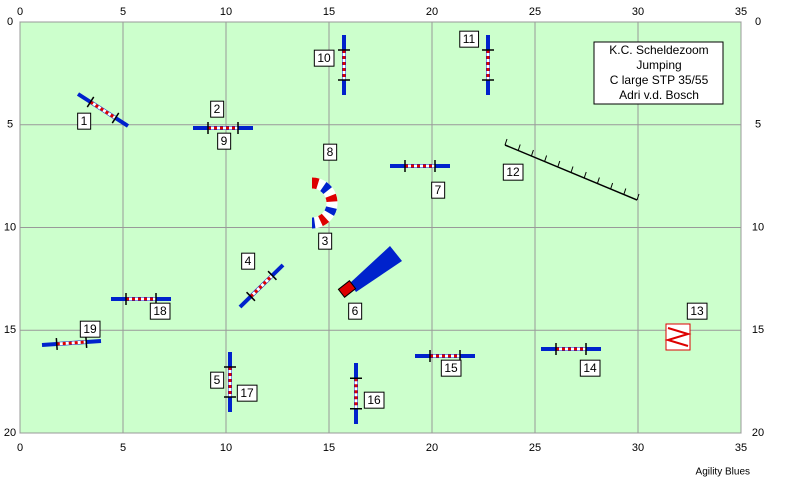 This screenshot has height=478, width=800. I want to click on info-line: Adri v.d. Bosch, so click(659, 95).